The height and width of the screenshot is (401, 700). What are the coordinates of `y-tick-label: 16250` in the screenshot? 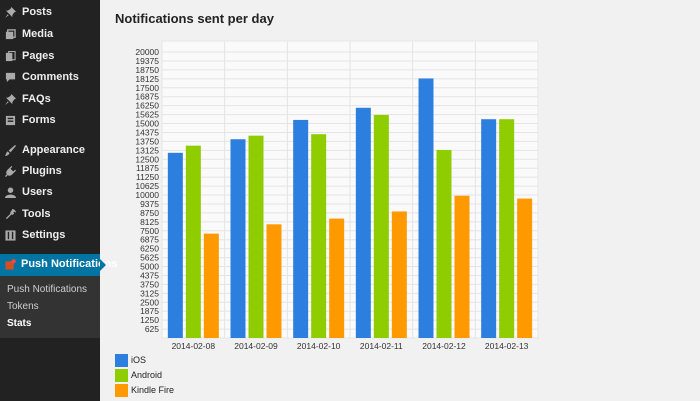 It's located at (147, 106).